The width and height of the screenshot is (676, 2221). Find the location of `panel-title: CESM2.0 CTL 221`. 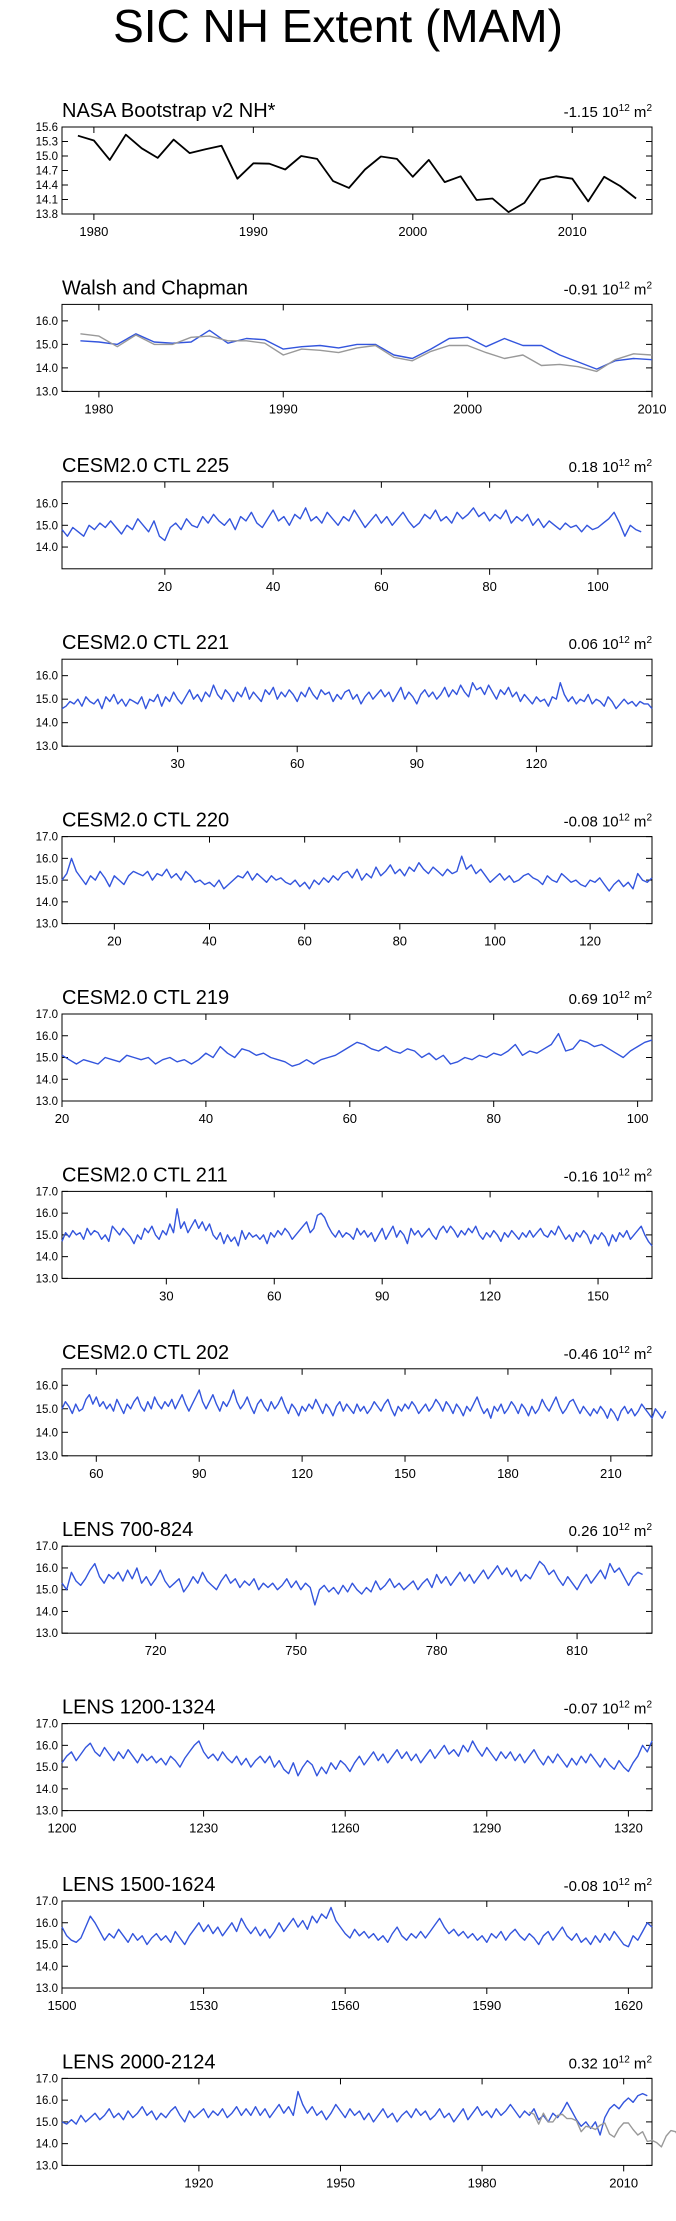

panel-title: CESM2.0 CTL 221 is located at coordinates (145, 643).